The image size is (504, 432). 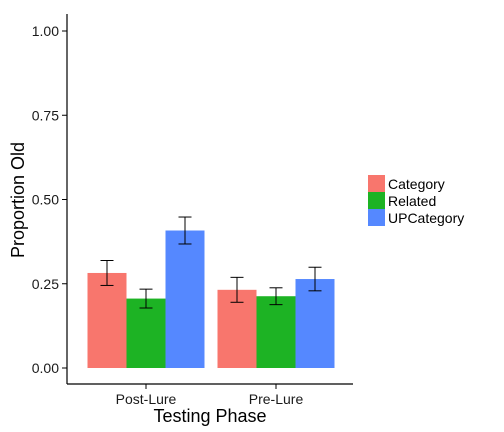 I want to click on bar-upcategory-post-lure, so click(x=185, y=299).